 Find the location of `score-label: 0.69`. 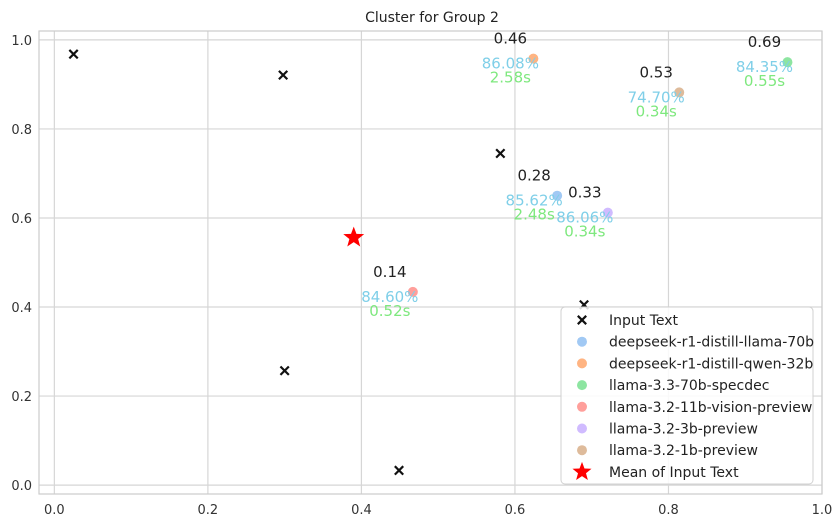

score-label: 0.69 is located at coordinates (764, 42).